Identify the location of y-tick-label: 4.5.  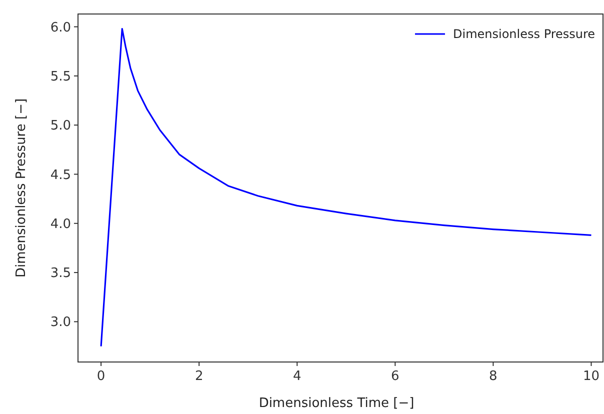
(60, 175).